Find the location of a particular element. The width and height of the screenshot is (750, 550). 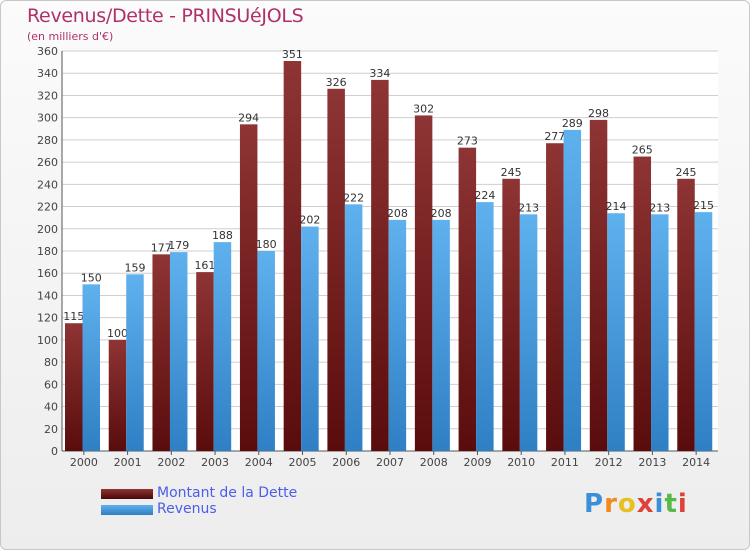

data-label-debt: 273 is located at coordinates (467, 141).